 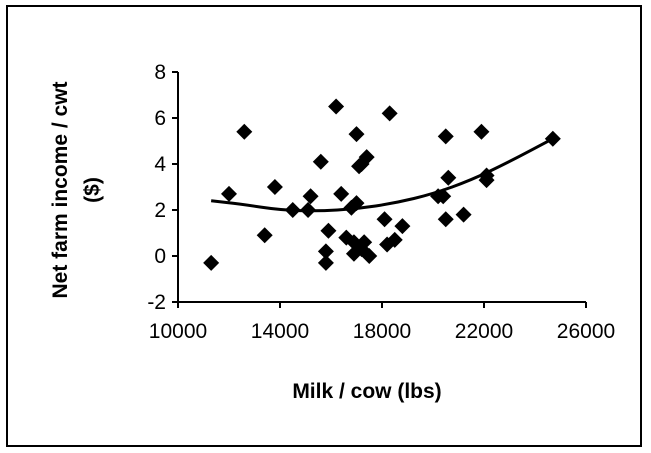 I want to click on y-tick-label: 8, so click(x=160, y=72).